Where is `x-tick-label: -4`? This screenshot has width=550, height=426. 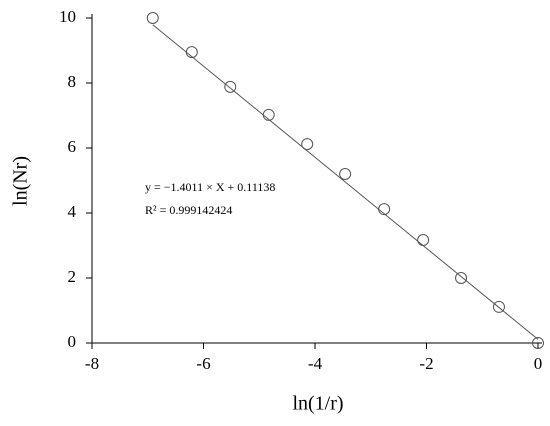 x-tick-label: -4 is located at coordinates (315, 363).